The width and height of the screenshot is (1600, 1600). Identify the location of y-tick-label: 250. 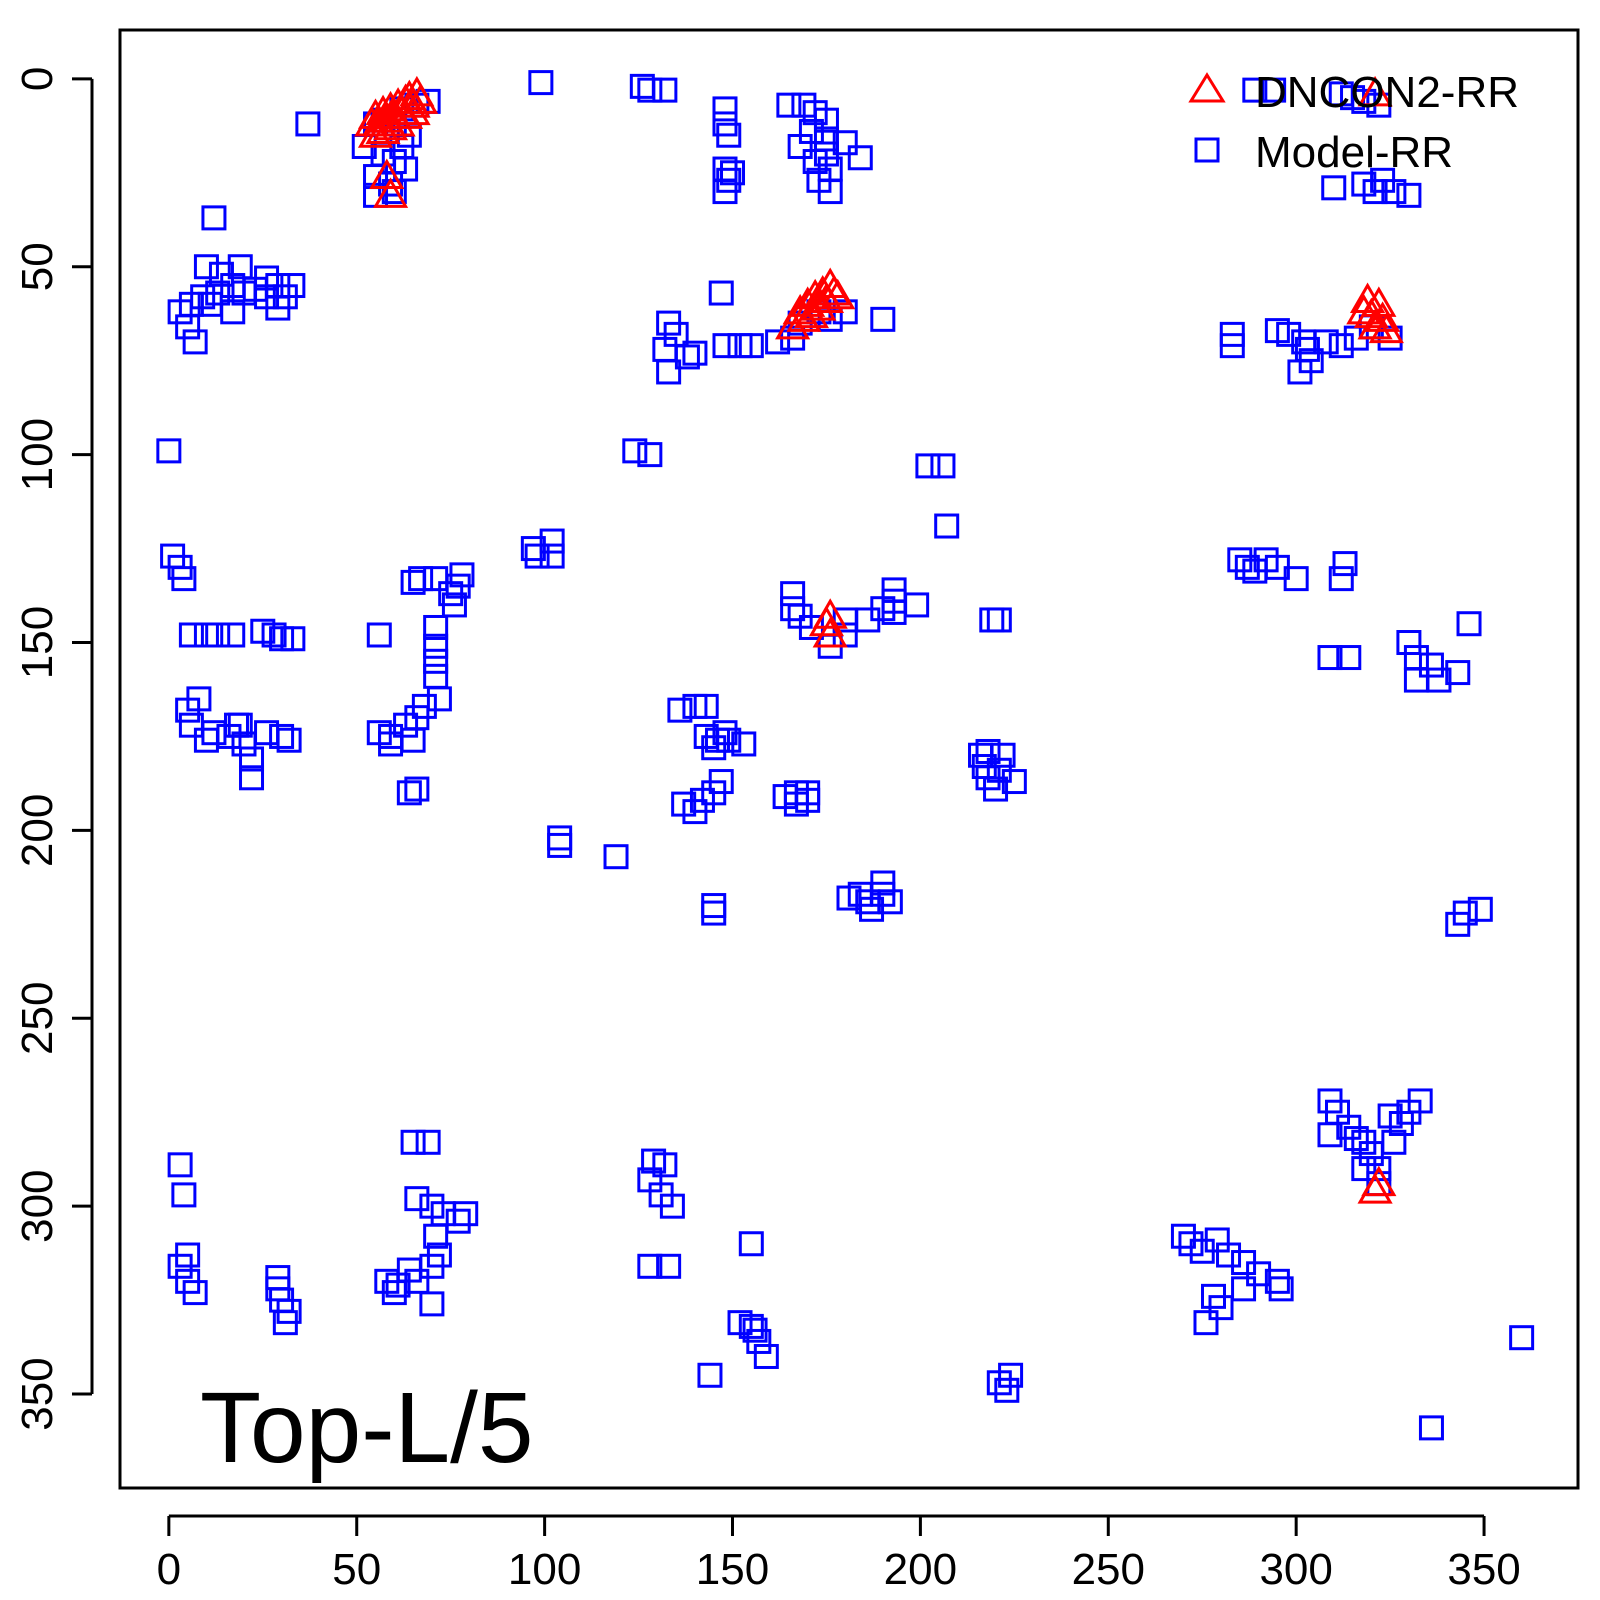
(37, 1018).